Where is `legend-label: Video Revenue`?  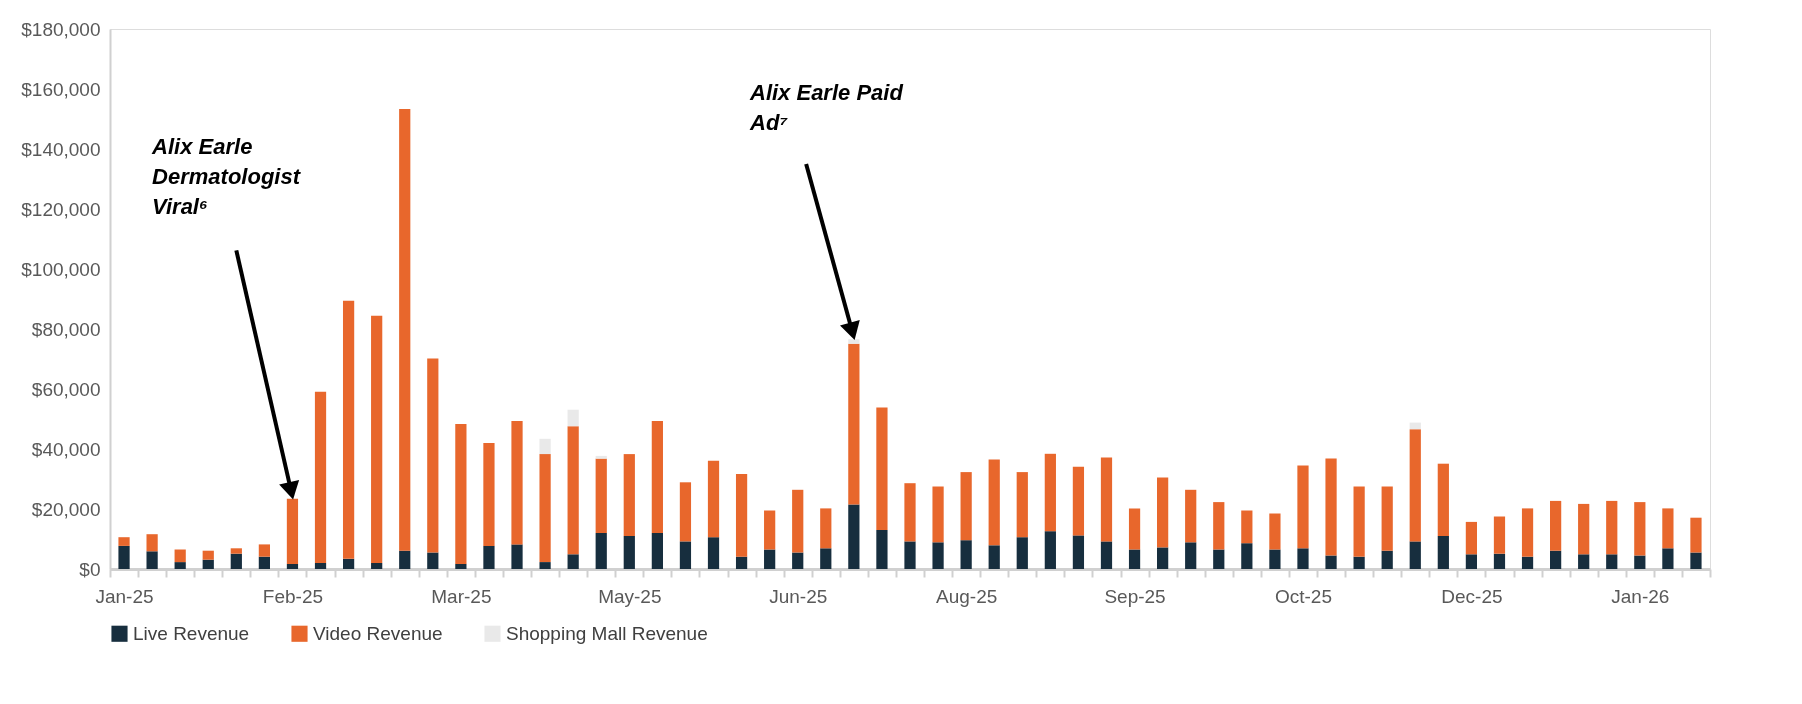
legend-label: Video Revenue is located at coordinates (378, 633).